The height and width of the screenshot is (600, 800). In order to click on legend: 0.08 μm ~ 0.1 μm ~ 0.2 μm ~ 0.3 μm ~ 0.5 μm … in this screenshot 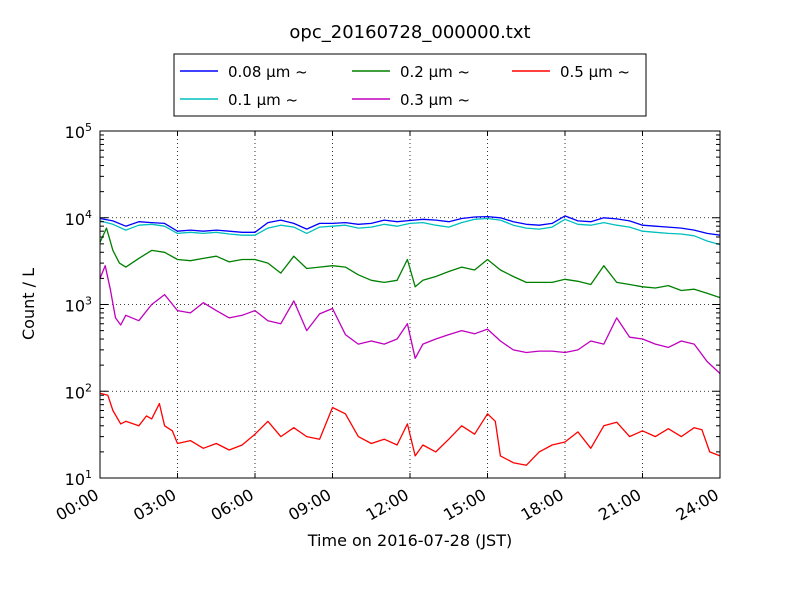, I will do `click(410, 85)`.